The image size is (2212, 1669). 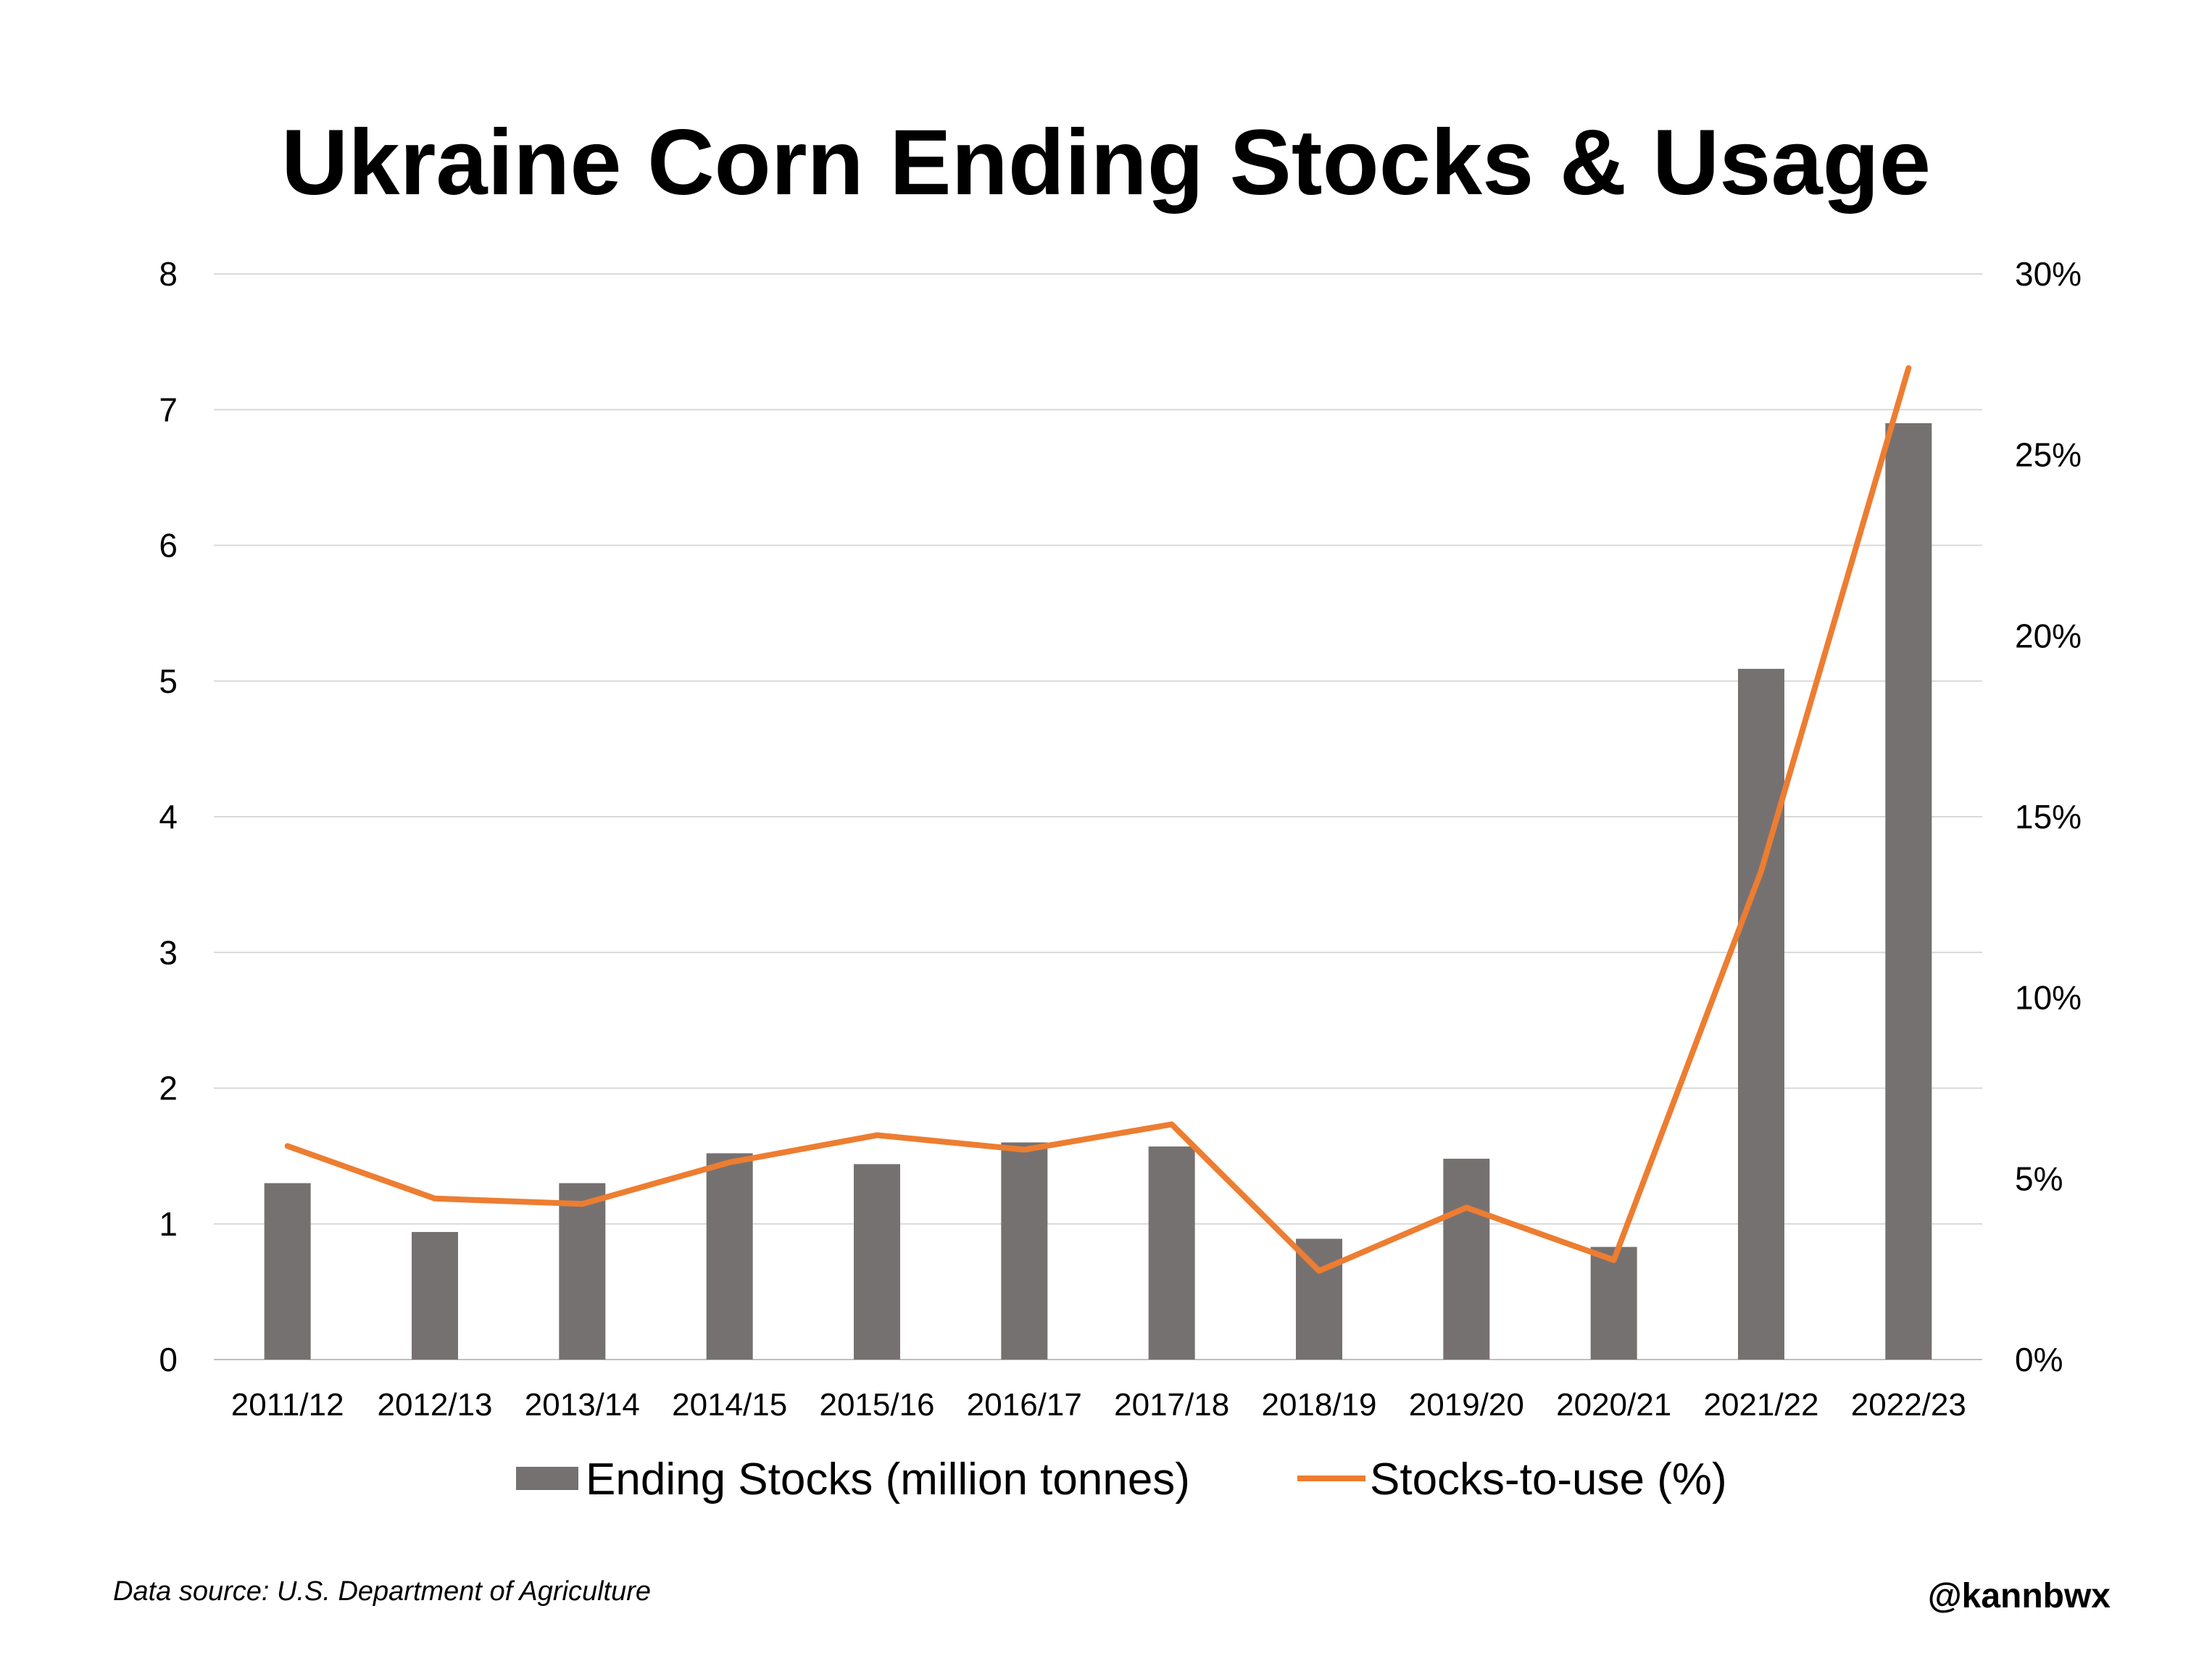 I want to click on y-left-tick-label: 8, so click(x=168, y=274).